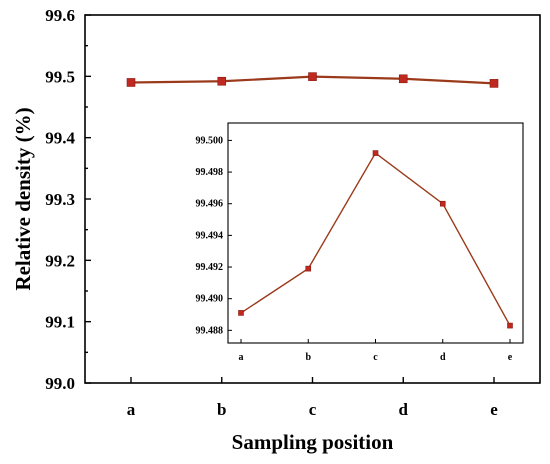 This screenshot has height=464, width=550. I want to click on main-y-ticks: 99.0 99.1 99.2 99.3 99.4 99.5 99.6, so click(68, 199).